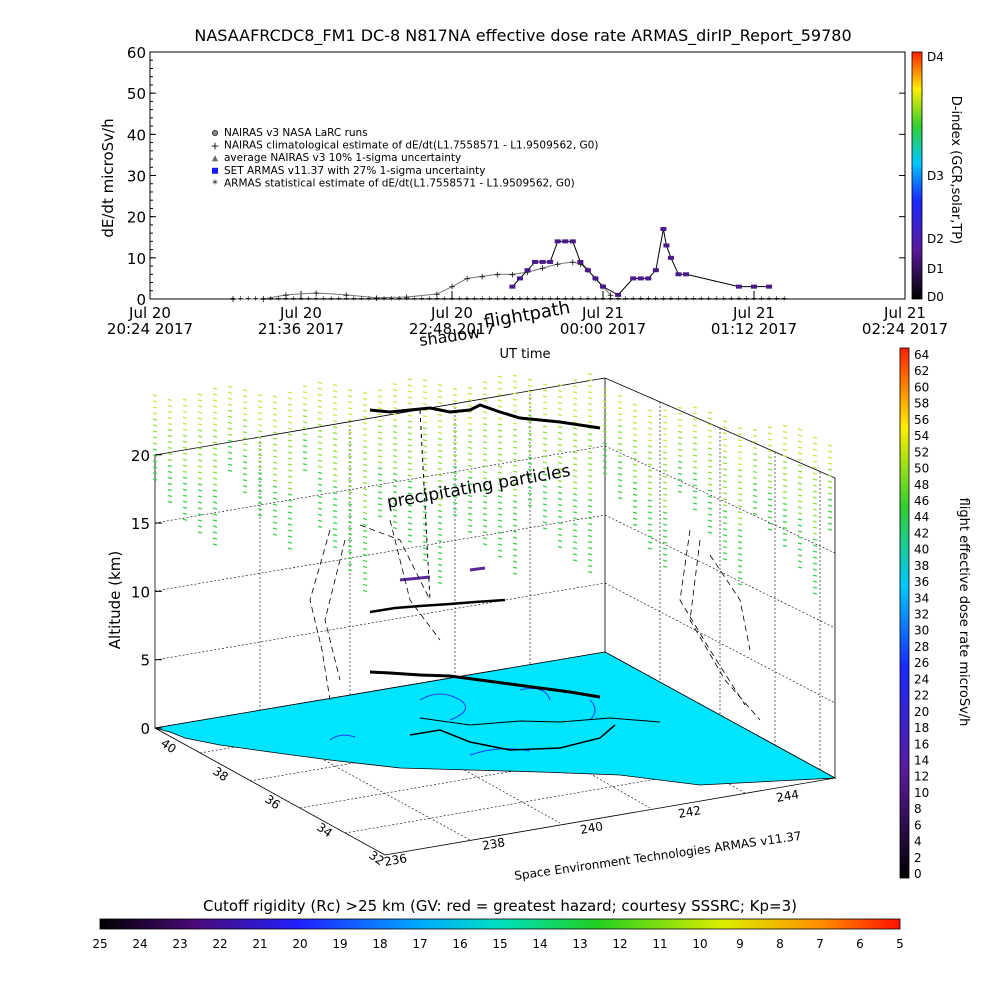 The image size is (1000, 1000). Describe the element at coordinates (452, 329) in the screenshot. I see `top-x-tick-label-time: 22:48 2017` at that location.